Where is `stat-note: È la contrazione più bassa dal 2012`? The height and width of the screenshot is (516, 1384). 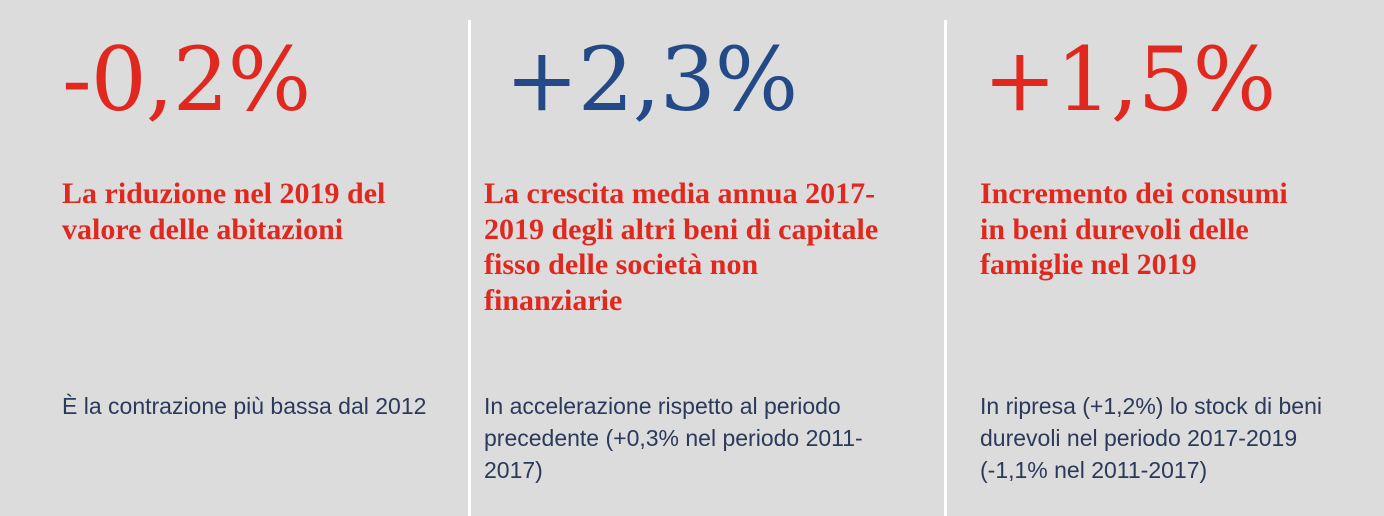 stat-note: È la contrazione più bassa dal 2012 is located at coordinates (244, 406).